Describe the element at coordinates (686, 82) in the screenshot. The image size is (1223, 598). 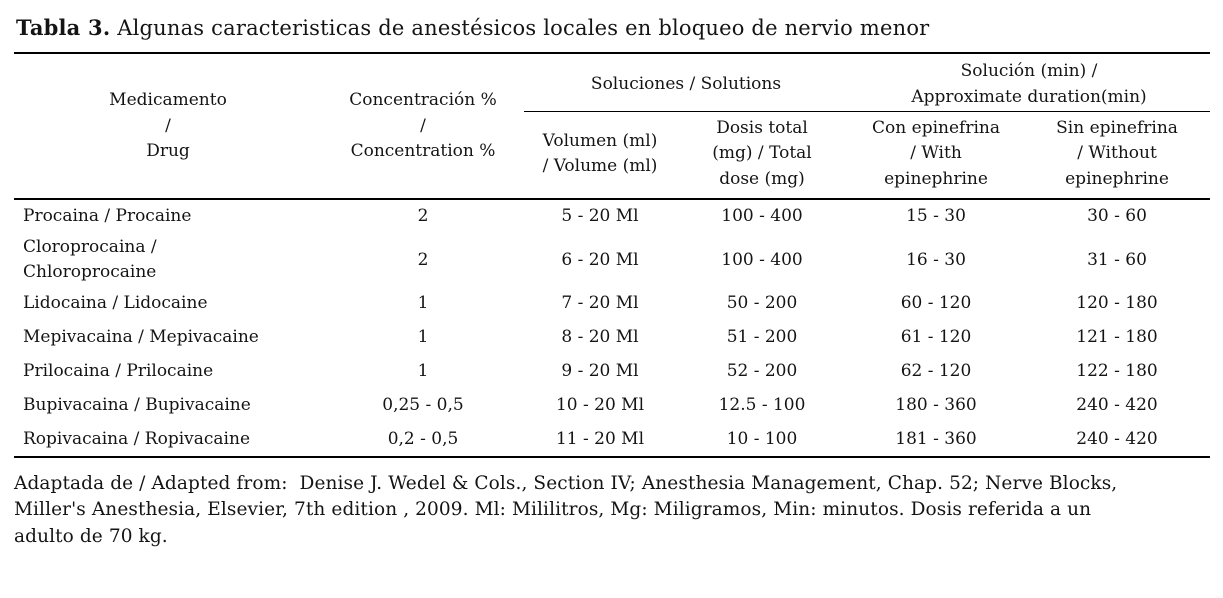
I see `group-header-solutions: Soluciones / Solutions` at that location.